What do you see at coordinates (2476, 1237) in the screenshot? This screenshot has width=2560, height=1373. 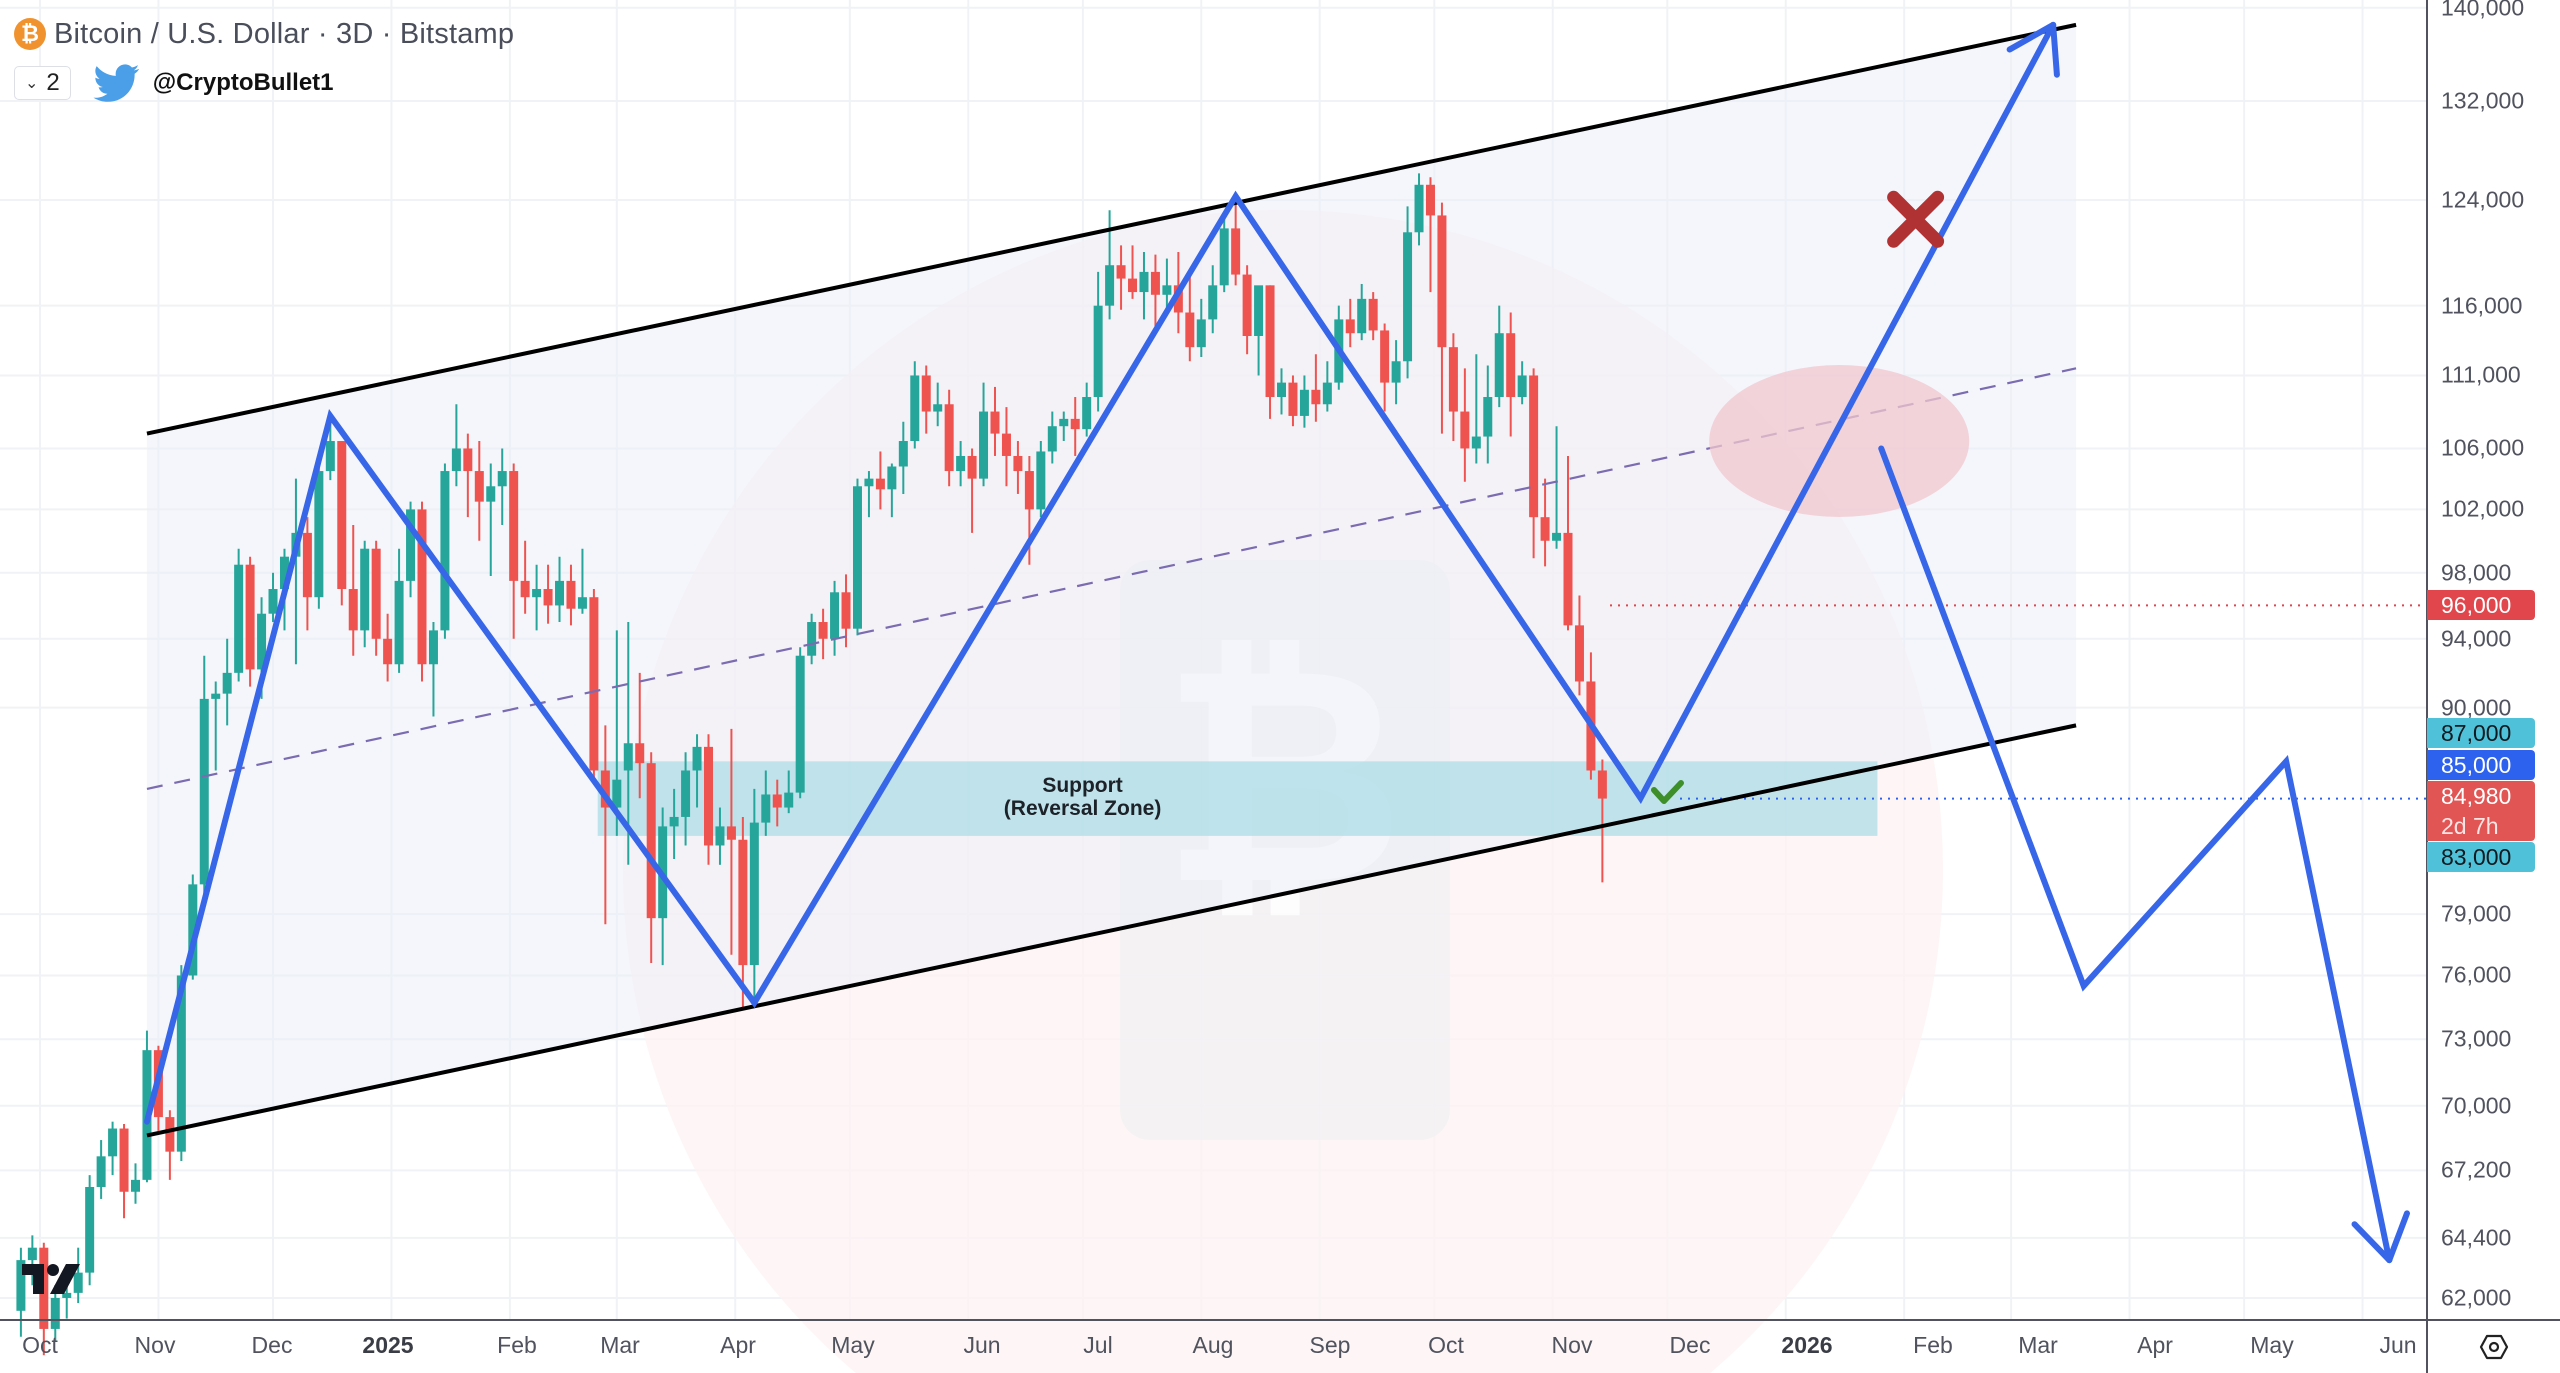 I see `price-tick-label: 64,400` at bounding box center [2476, 1237].